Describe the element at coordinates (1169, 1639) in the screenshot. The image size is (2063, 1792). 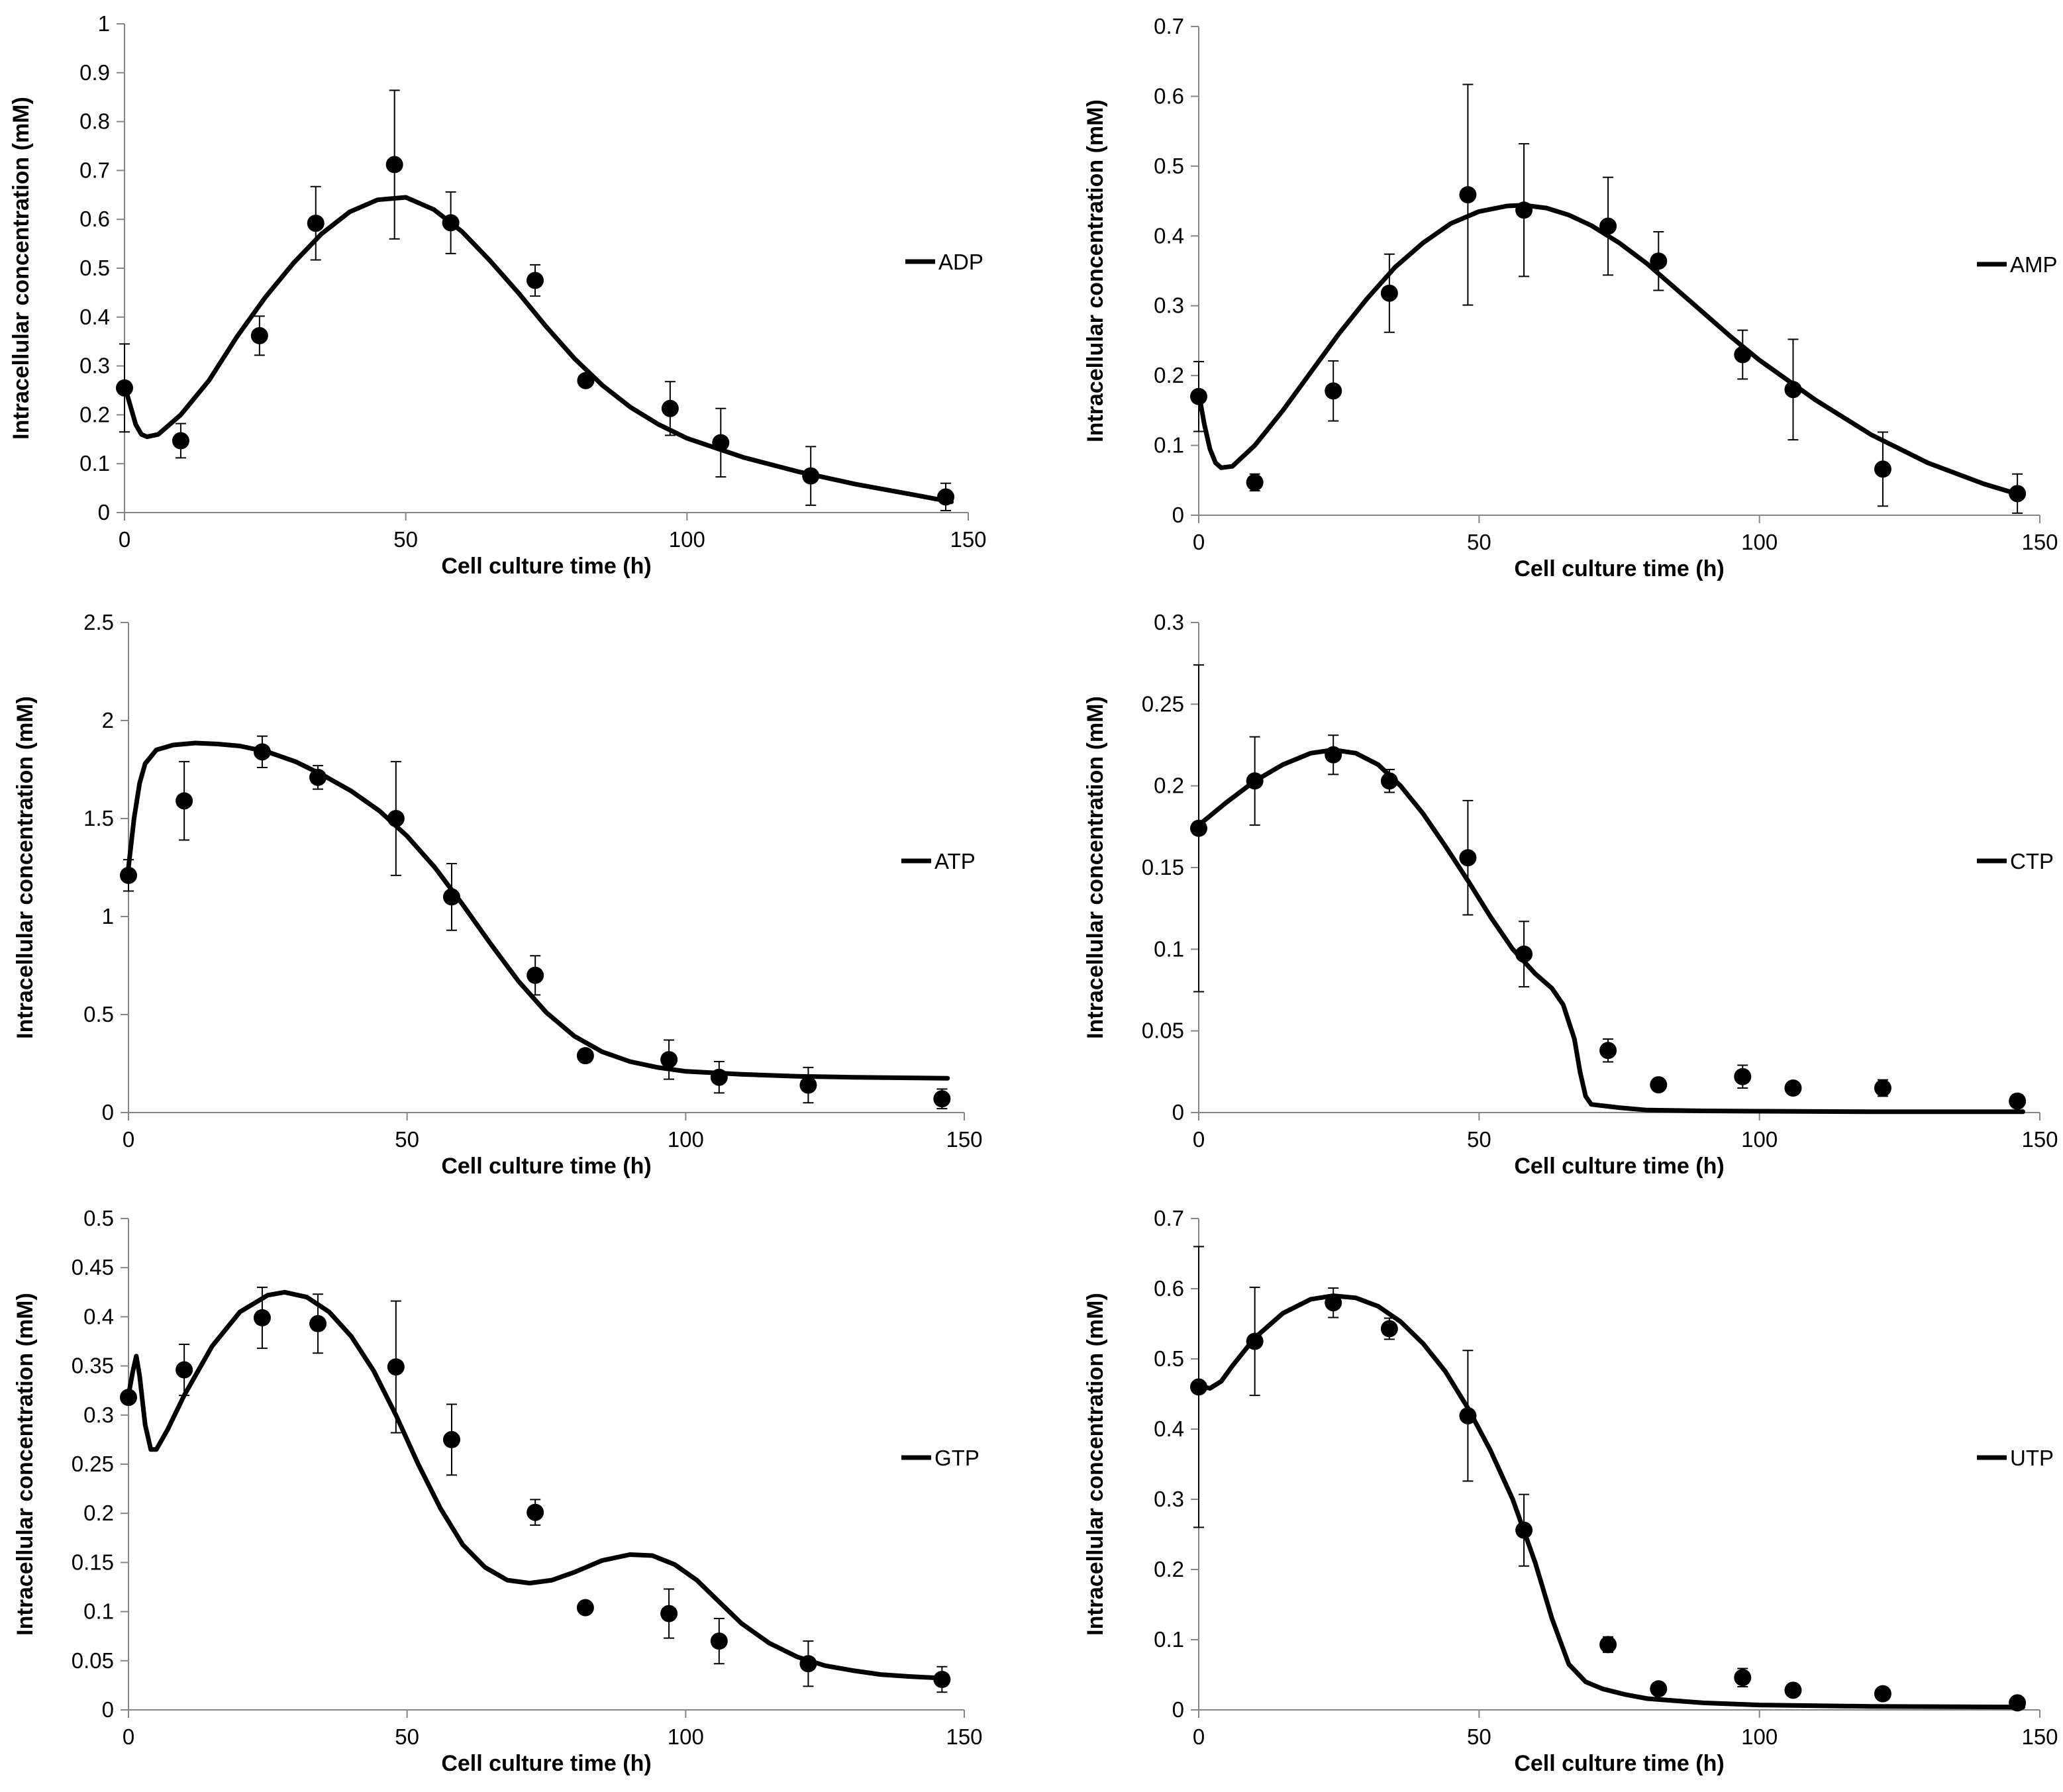
I see `y-tick-label: 0.1` at that location.